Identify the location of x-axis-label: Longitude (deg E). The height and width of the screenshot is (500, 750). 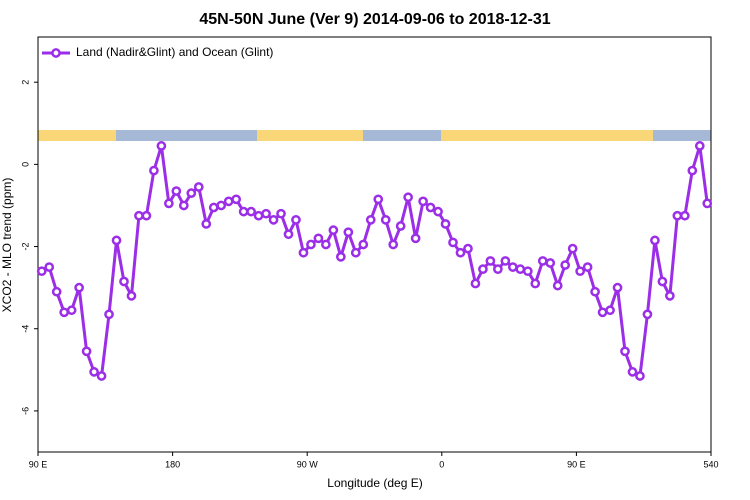
(374, 483).